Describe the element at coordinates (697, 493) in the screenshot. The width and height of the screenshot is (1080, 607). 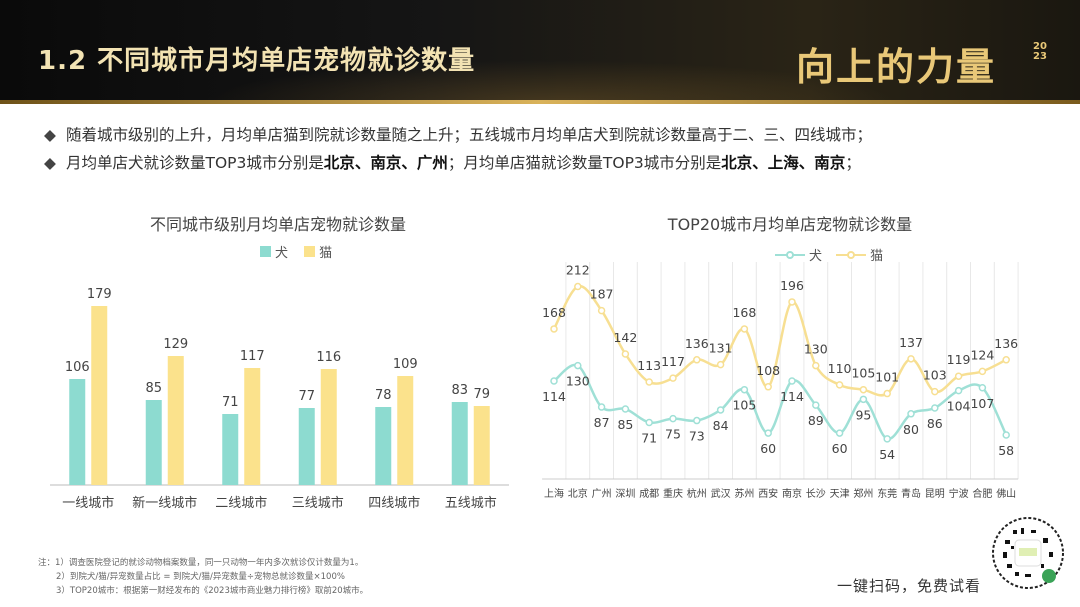
I see `x-tick-label: 杭州` at that location.